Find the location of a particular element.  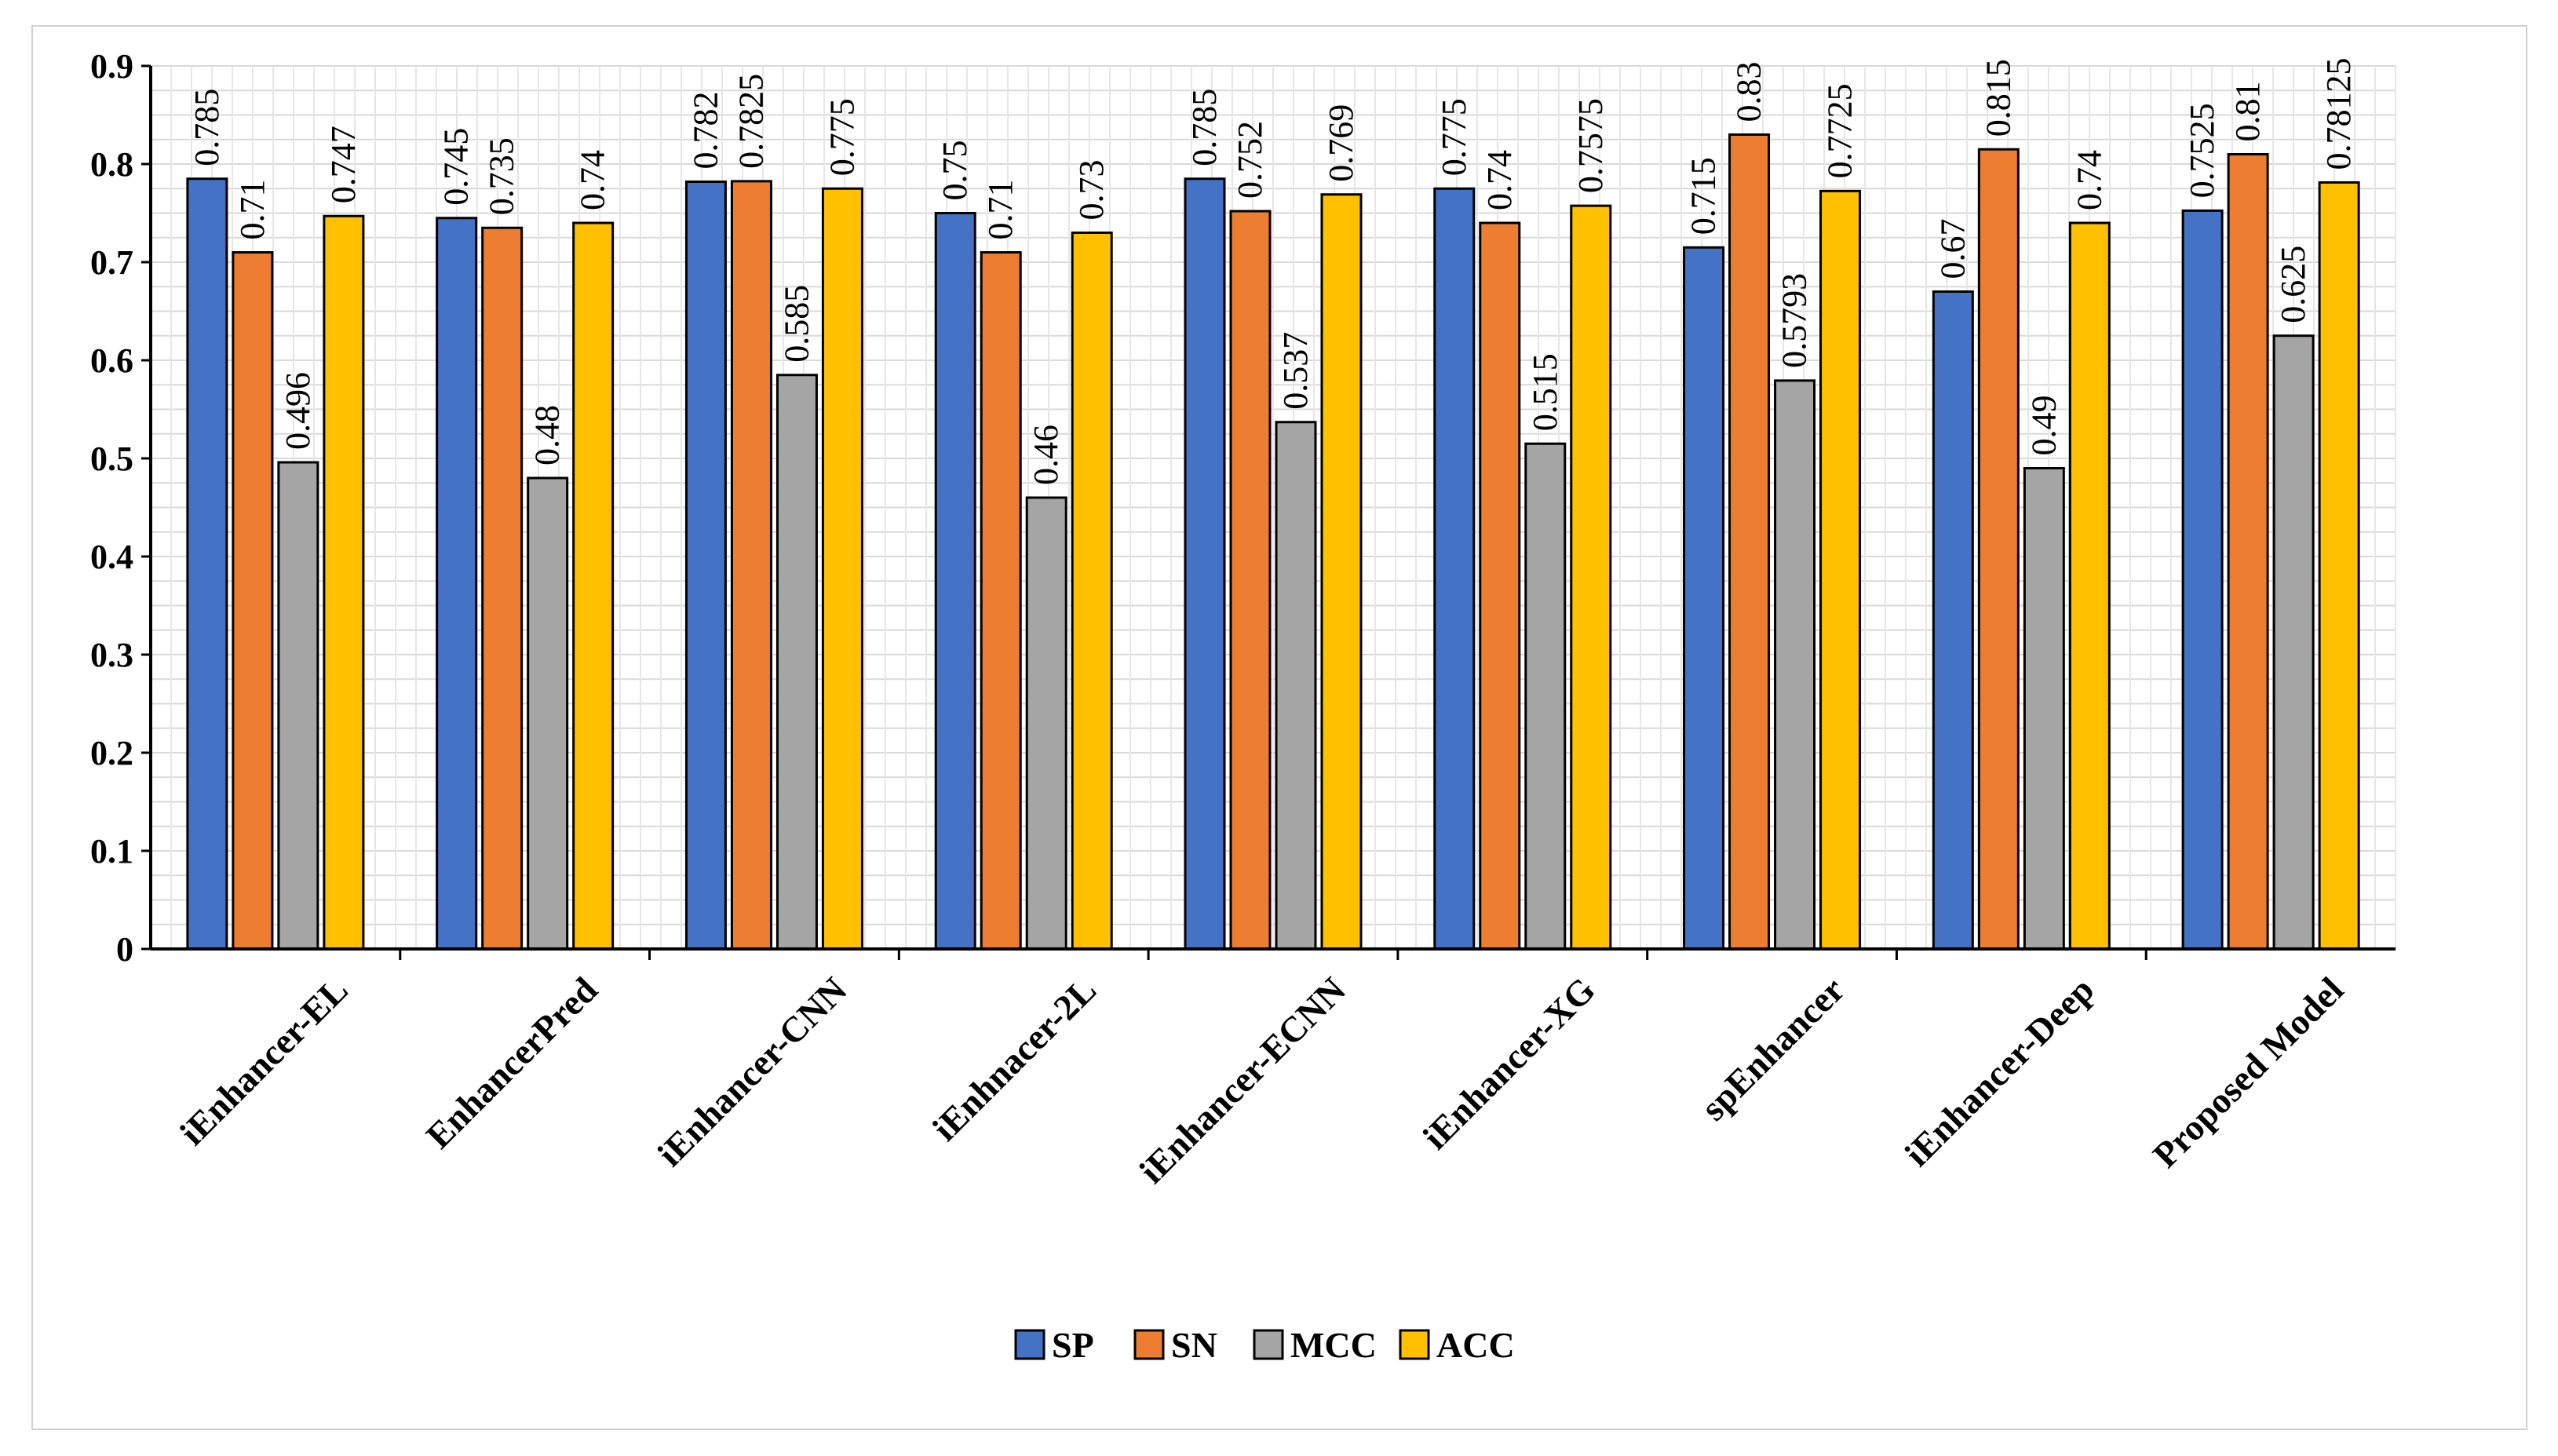

data-label-sp: 0.75 is located at coordinates (955, 170).